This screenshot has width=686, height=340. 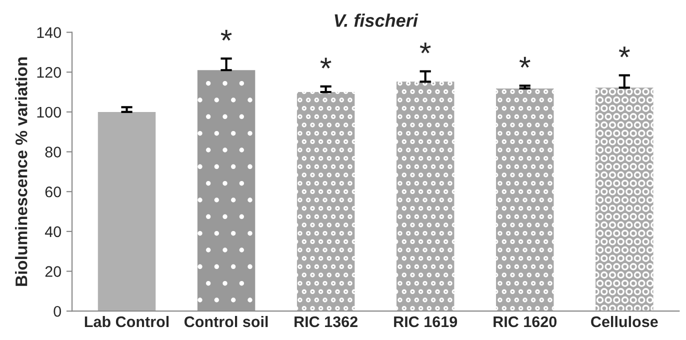 What do you see at coordinates (226, 322) in the screenshot?
I see `x-tick-label: Control soil` at bounding box center [226, 322].